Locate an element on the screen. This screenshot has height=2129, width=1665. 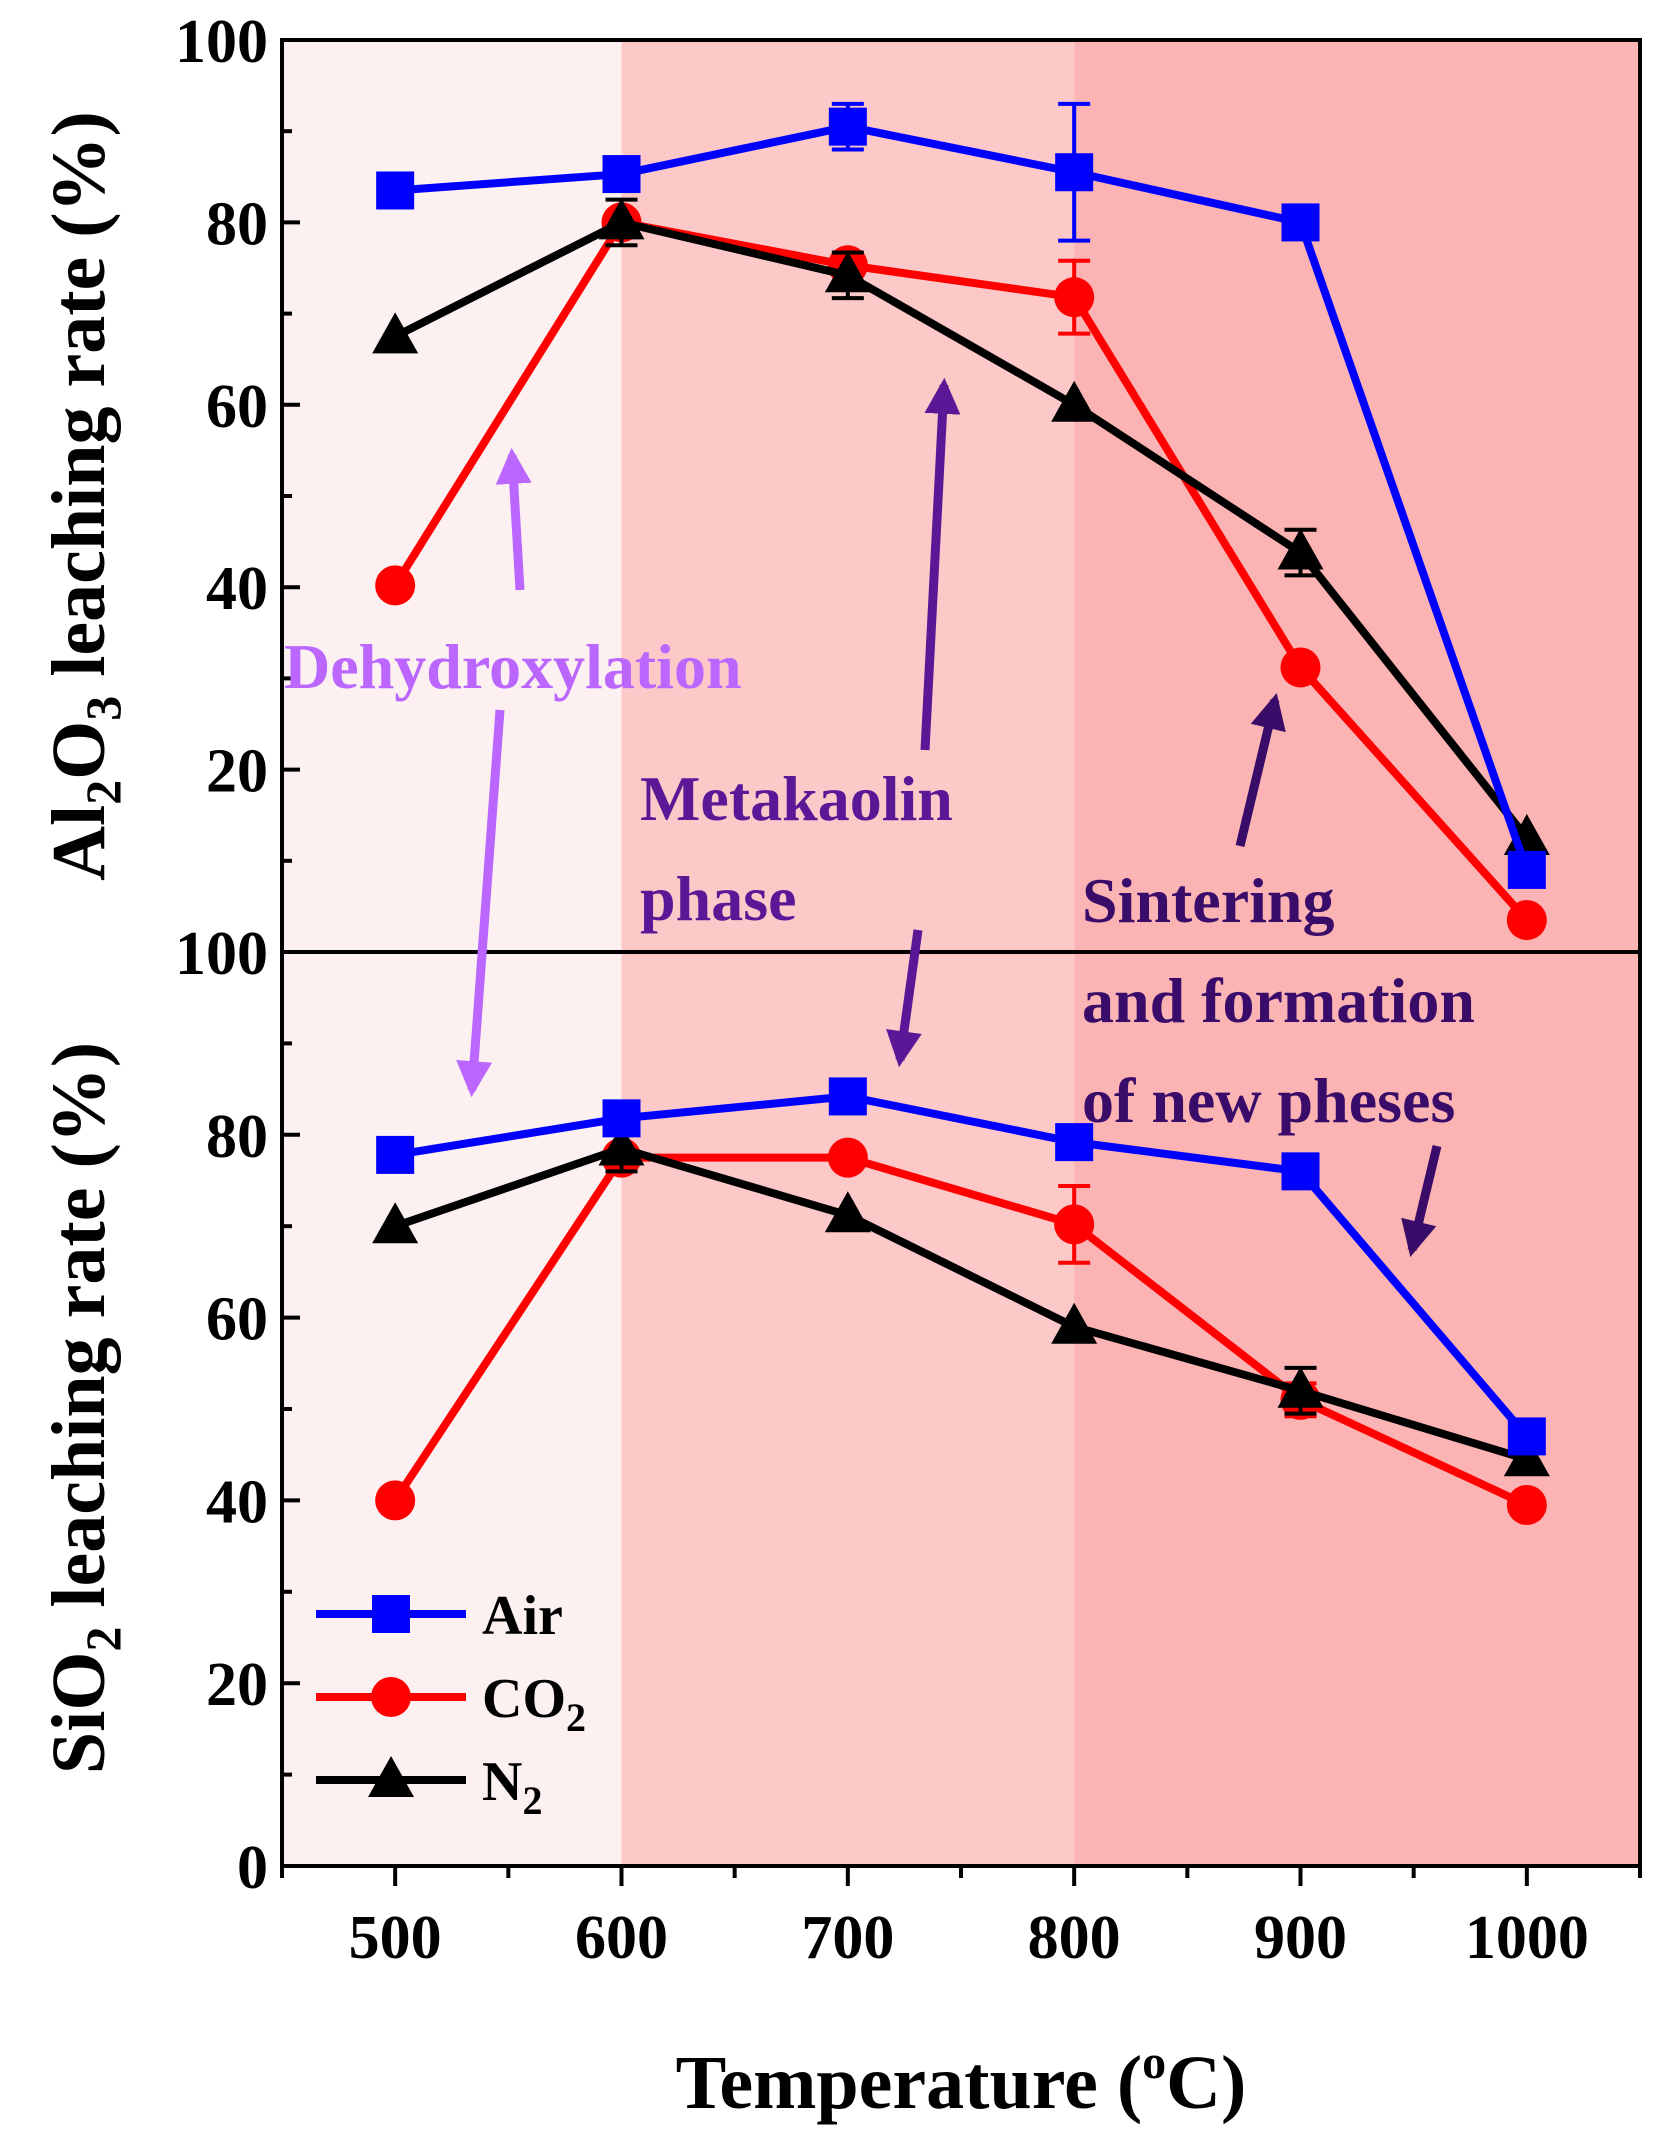
y-axis-title-top: Al2O3 leaching rate (%) is located at coordinates (84, 496).